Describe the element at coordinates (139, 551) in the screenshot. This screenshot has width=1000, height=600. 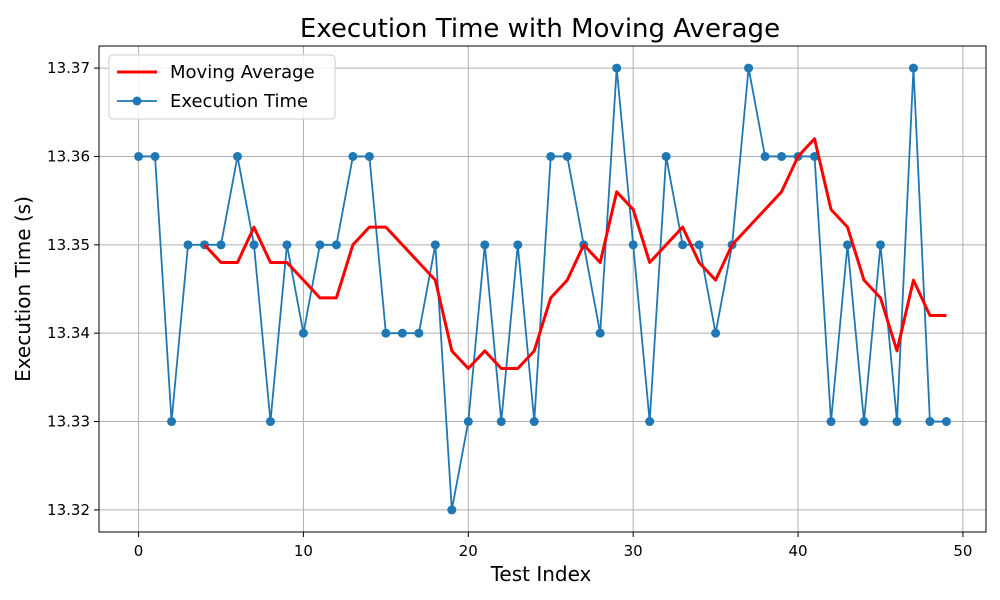
I see `x-tick-label: 0` at that location.